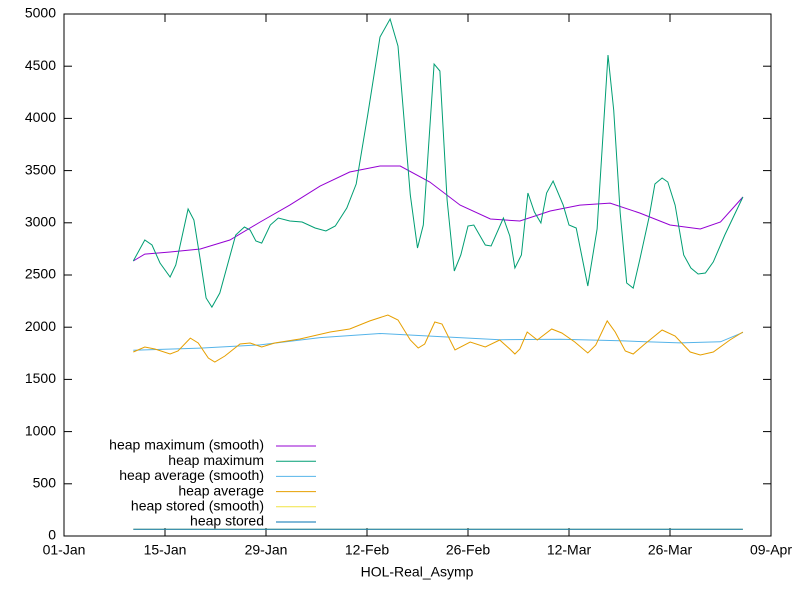  What do you see at coordinates (367, 550) in the screenshot?
I see `x-tick-label: 12-Feb` at bounding box center [367, 550].